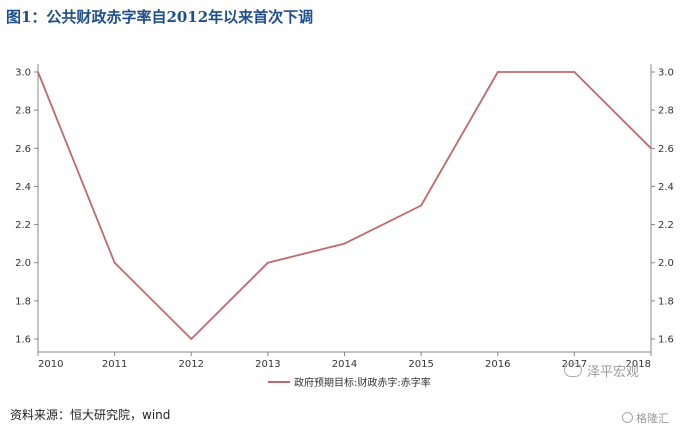  Describe the element at coordinates (23, 225) in the screenshot. I see `y-tick-label-left: 2.2` at that location.